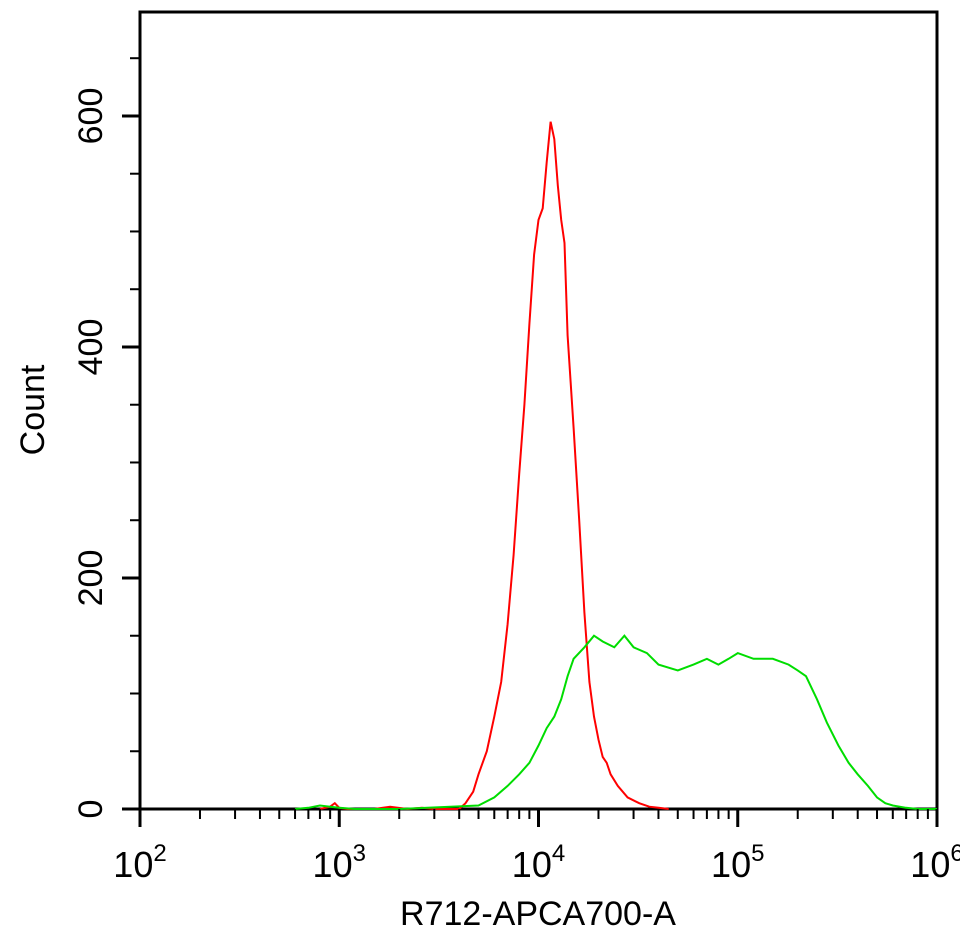 This screenshot has height=938, width=960. What do you see at coordinates (91, 116) in the screenshot?
I see `y-tick-label: 600` at bounding box center [91, 116].